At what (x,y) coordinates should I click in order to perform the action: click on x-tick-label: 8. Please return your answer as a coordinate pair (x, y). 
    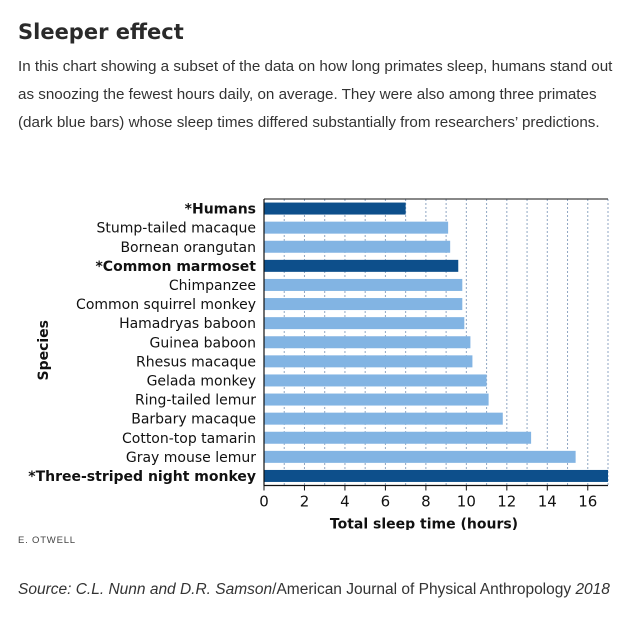
    Looking at the image, I should click on (426, 502).